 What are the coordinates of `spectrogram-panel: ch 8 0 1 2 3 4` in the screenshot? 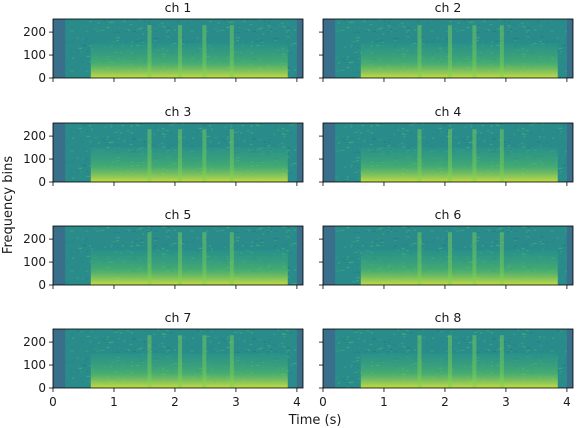 It's located at (446, 359).